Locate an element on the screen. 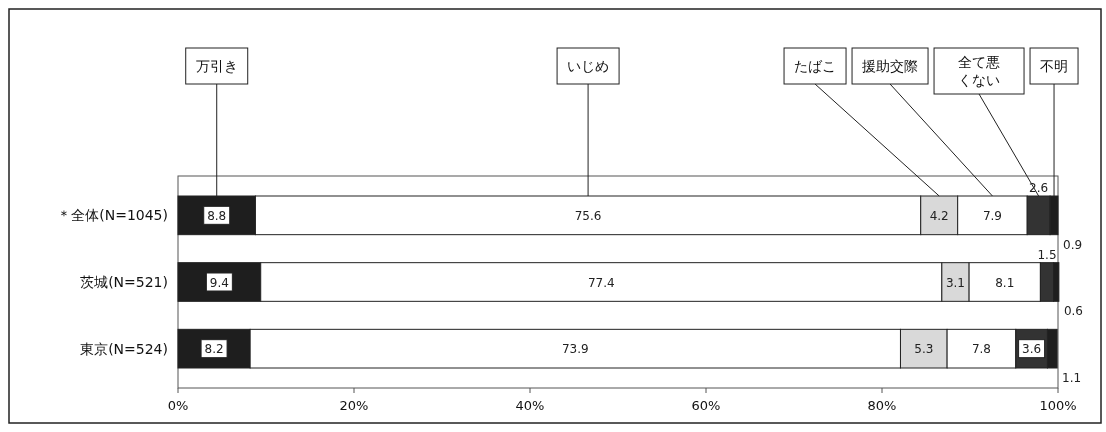  x-tick-label: 80% is located at coordinates (882, 405).